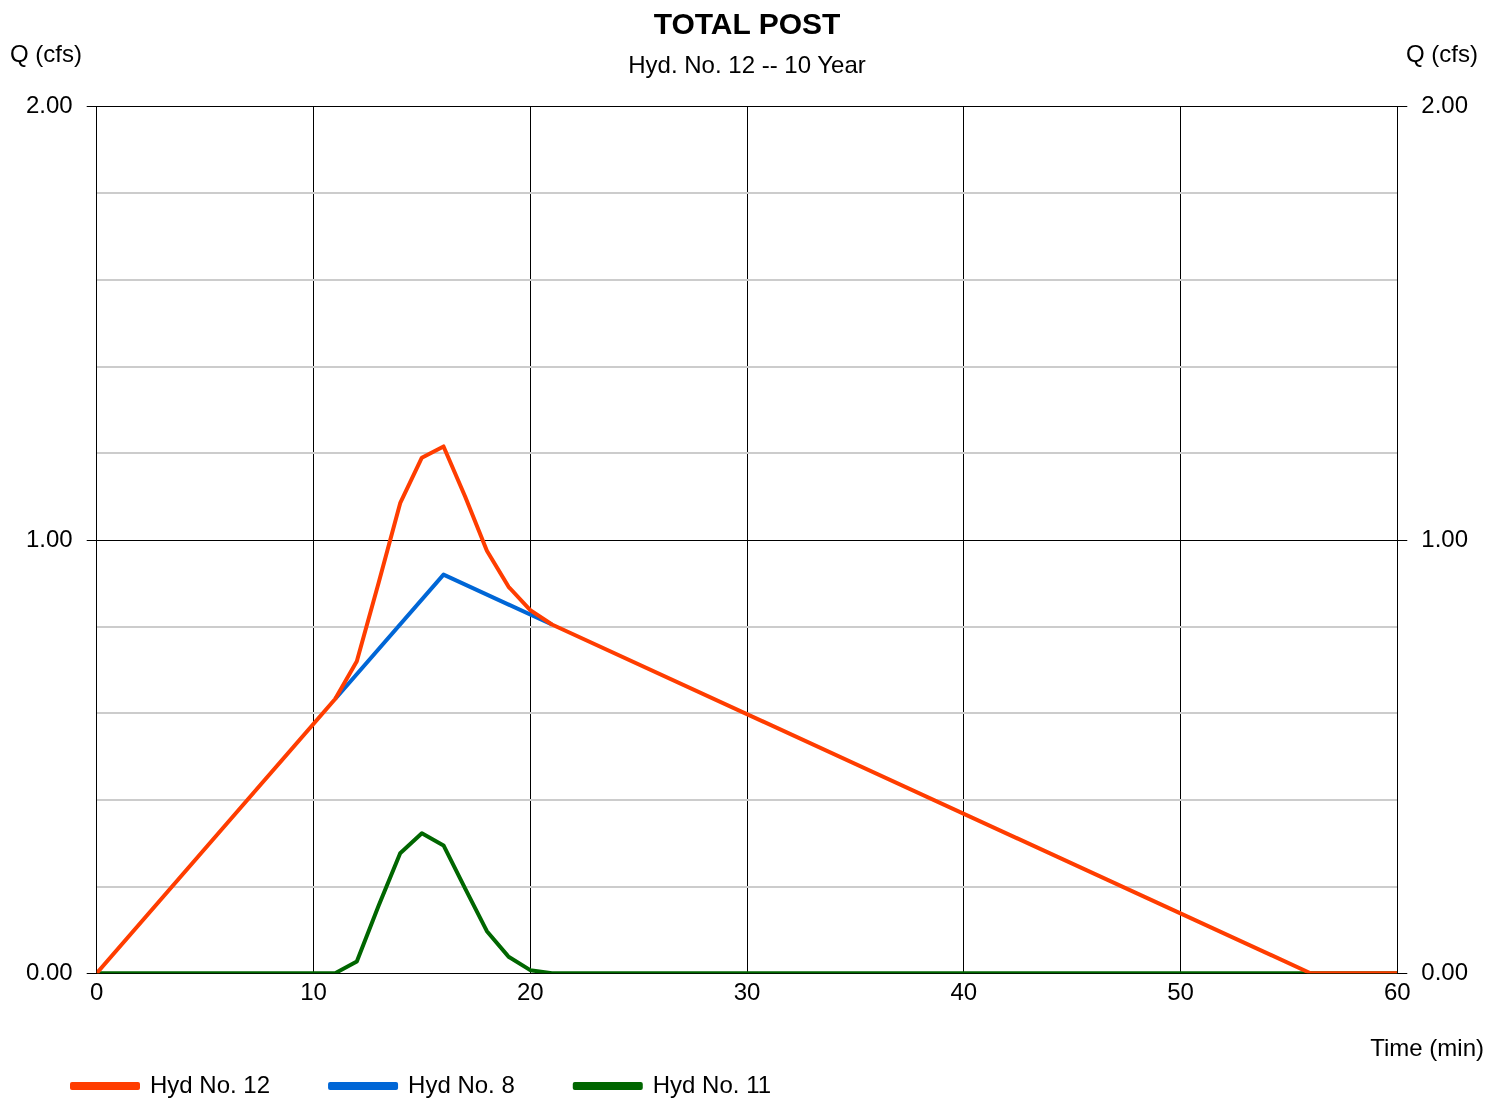  Describe the element at coordinates (210, 1084) in the screenshot. I see `legend-label: Hyd No. 12` at that location.